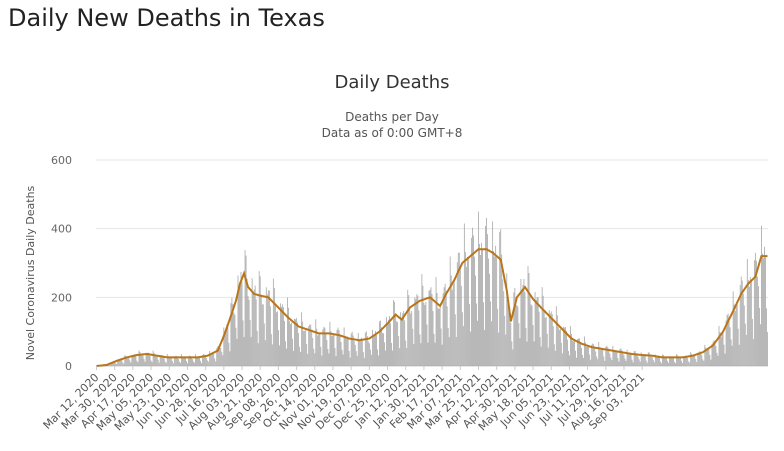  Describe the element at coordinates (68, 366) in the screenshot. I see `y-tick-label: 0` at that location.